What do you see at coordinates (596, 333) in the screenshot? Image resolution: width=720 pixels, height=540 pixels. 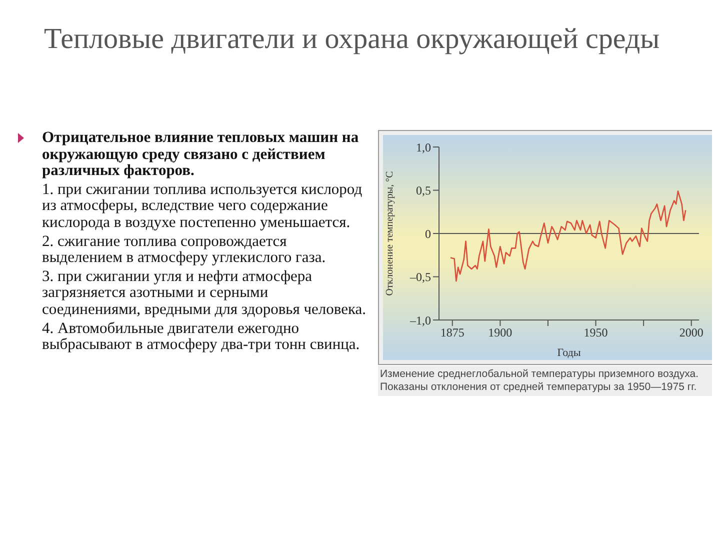 I see `x-tick-label: 1950` at bounding box center [596, 333].